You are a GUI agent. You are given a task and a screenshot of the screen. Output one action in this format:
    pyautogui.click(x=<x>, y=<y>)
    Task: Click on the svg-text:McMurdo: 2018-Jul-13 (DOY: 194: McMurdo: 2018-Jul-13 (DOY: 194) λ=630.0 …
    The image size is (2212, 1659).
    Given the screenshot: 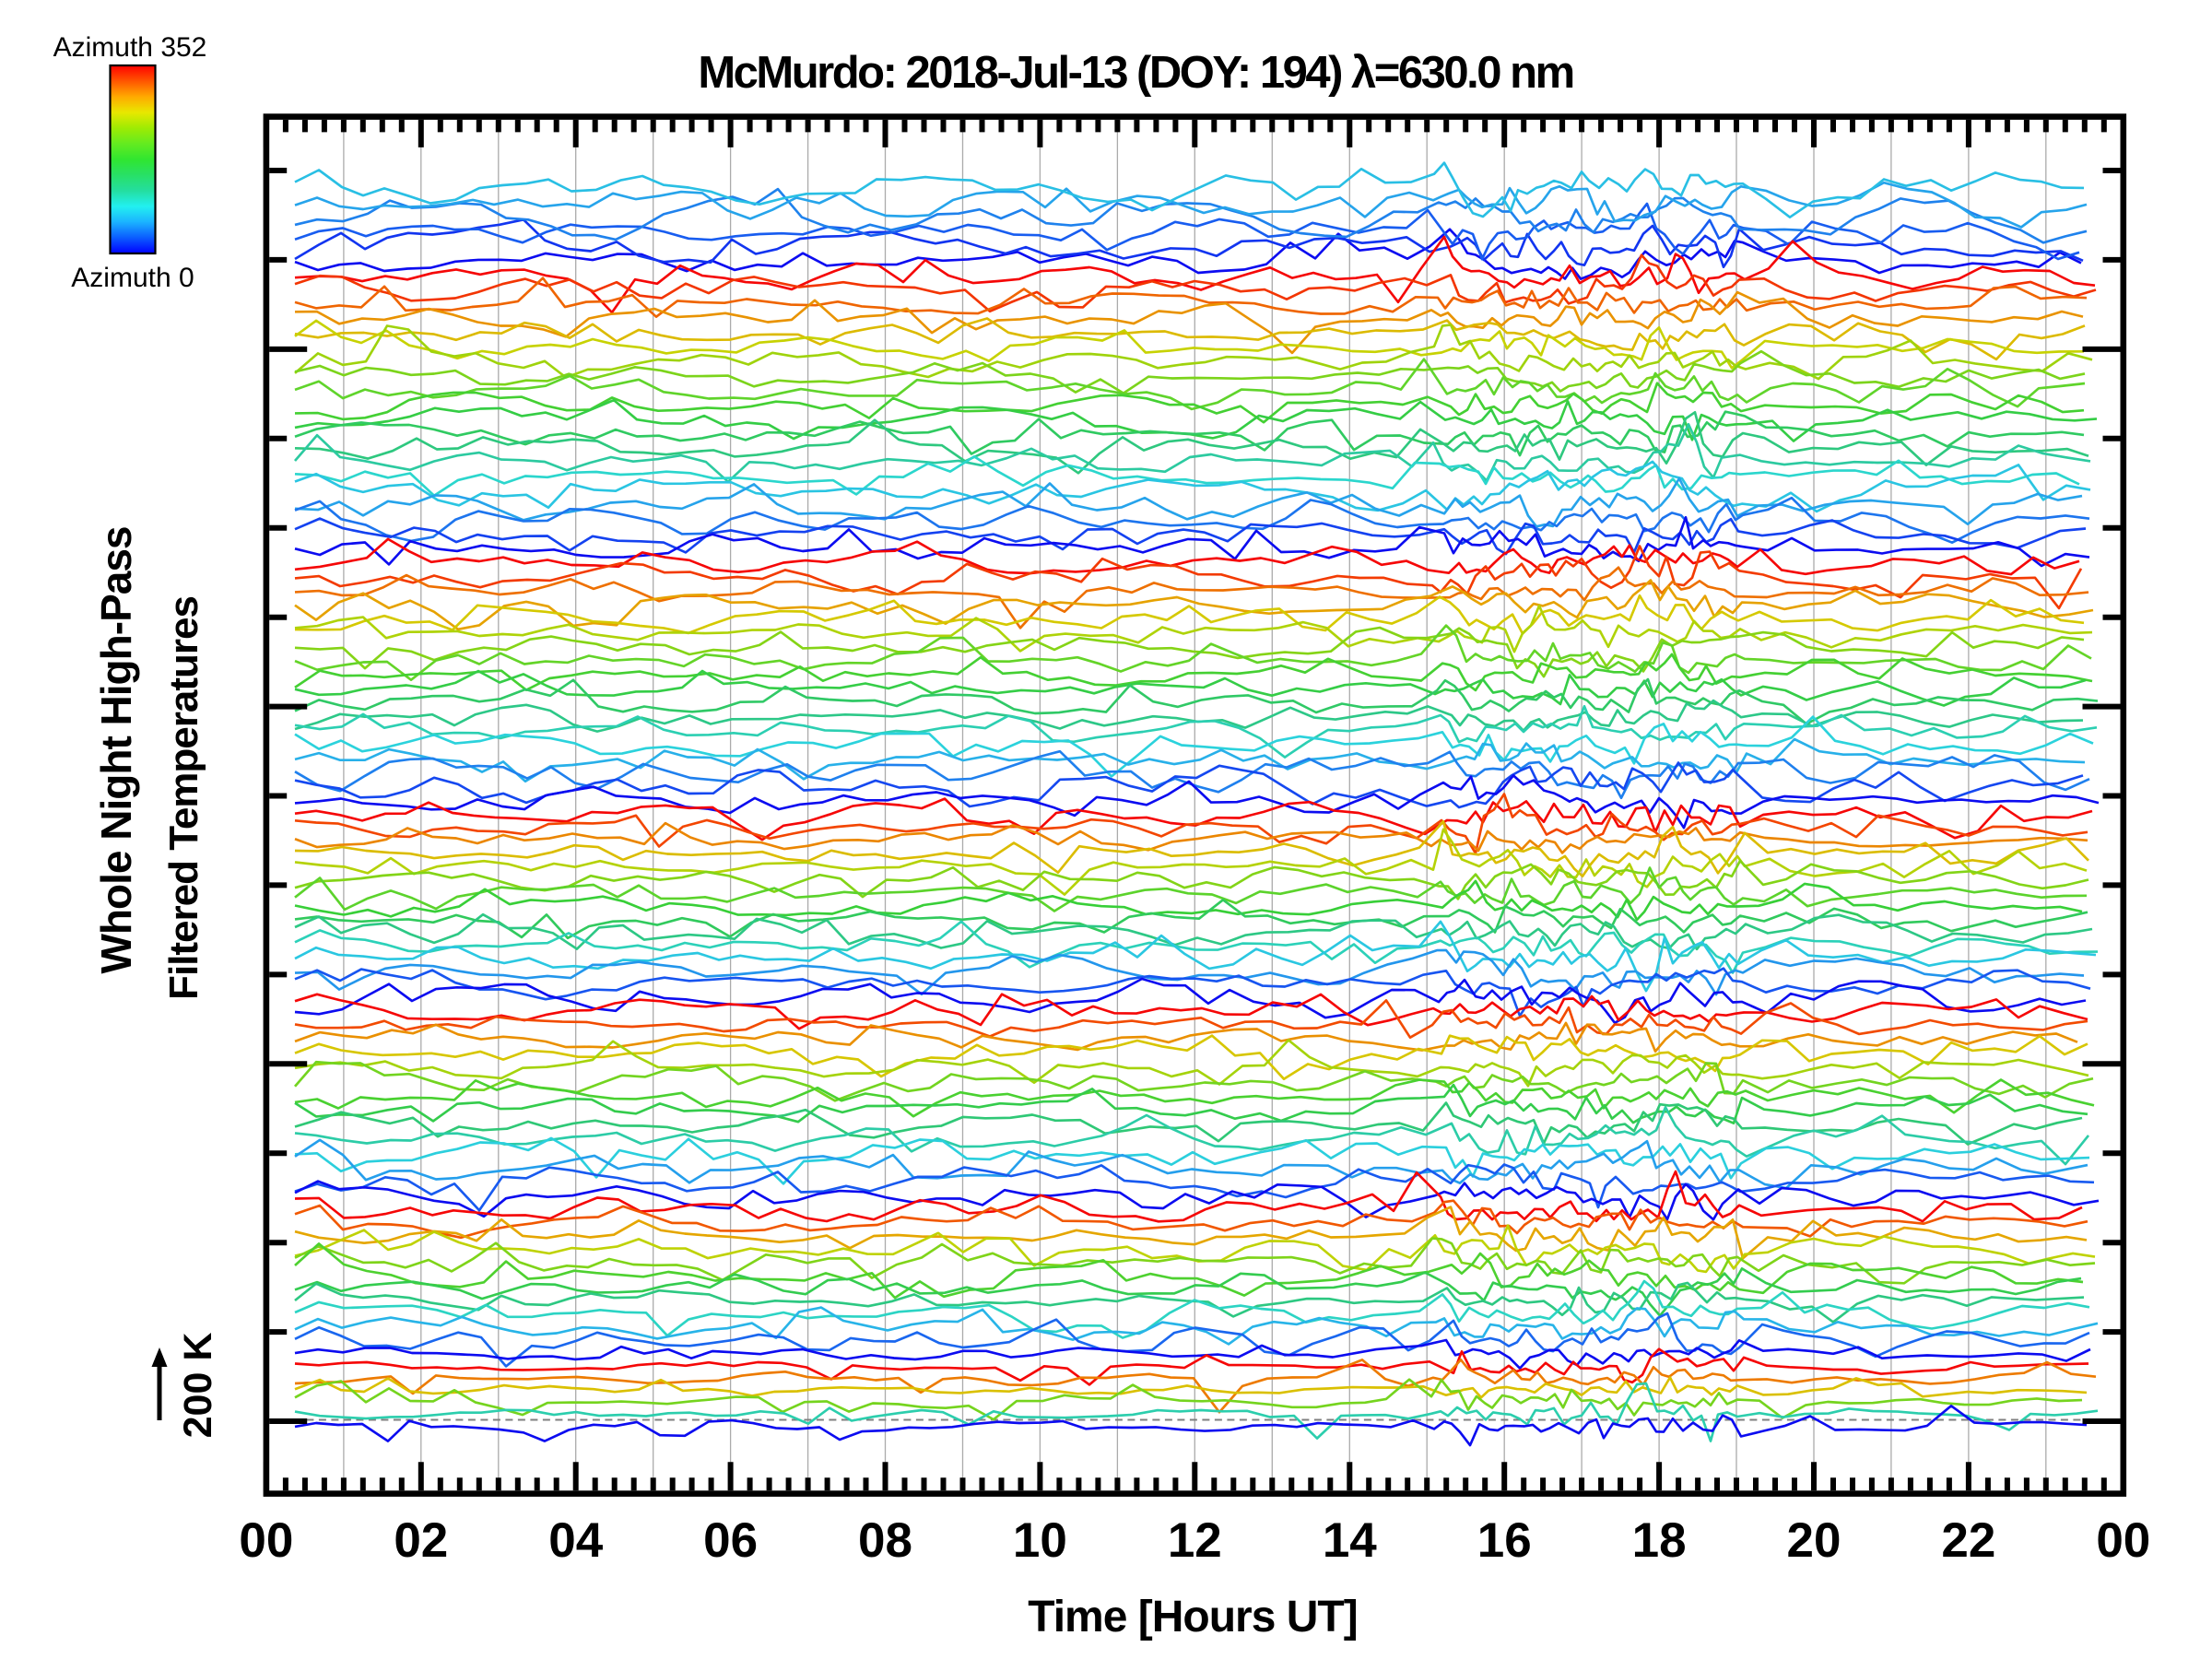 What is the action you would take?
    pyautogui.click(x=1135, y=73)
    